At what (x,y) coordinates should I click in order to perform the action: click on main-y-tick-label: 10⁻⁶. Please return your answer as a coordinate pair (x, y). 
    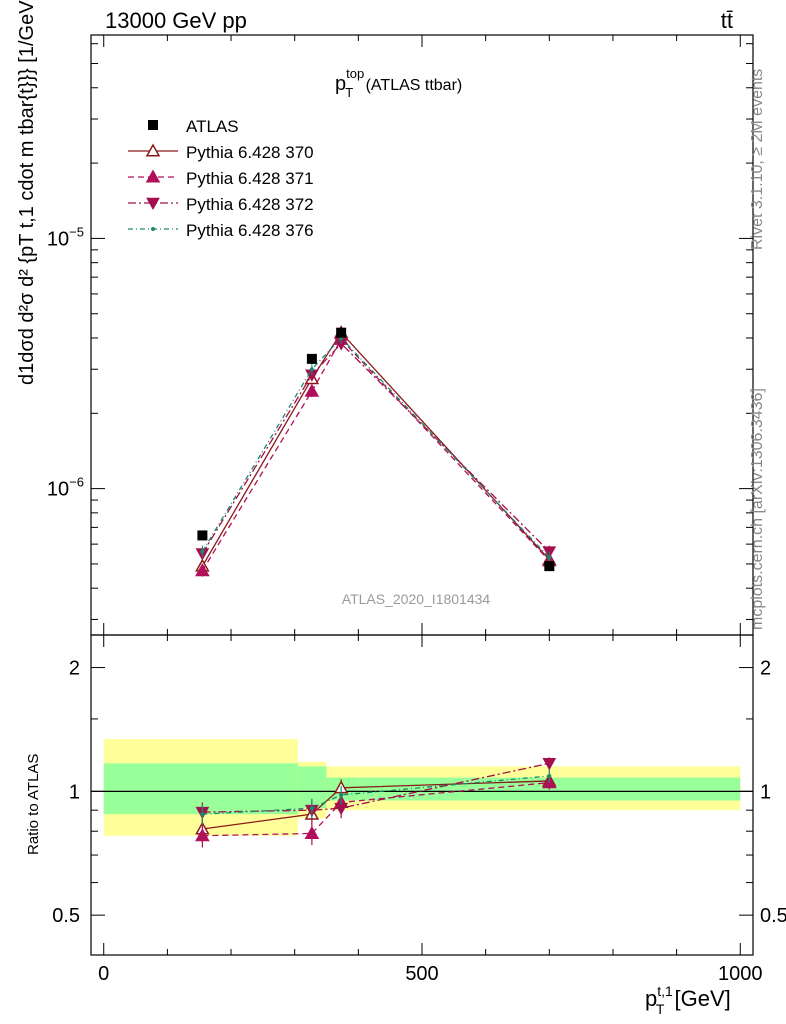
    Looking at the image, I should click on (65, 488).